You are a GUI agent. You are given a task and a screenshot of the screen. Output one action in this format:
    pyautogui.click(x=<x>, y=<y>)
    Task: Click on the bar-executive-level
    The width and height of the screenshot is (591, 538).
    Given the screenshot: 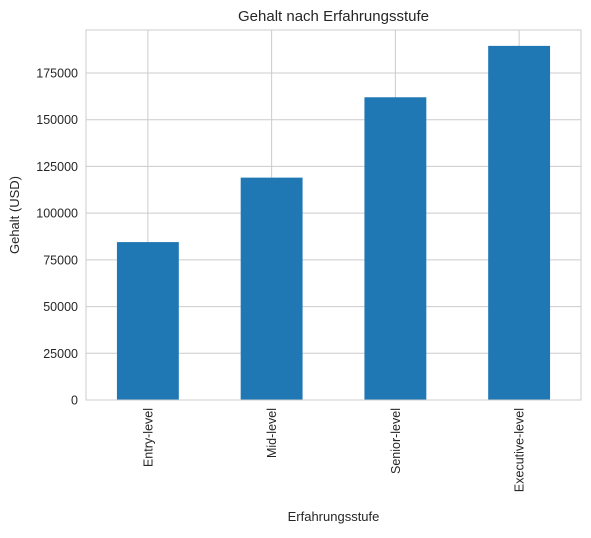 What is the action you would take?
    pyautogui.click(x=519, y=222)
    